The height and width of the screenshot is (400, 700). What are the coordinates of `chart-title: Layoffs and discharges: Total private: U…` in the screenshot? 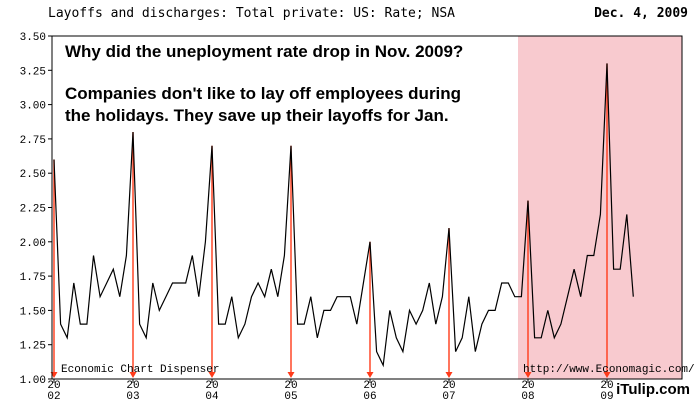 It's located at (251, 13).